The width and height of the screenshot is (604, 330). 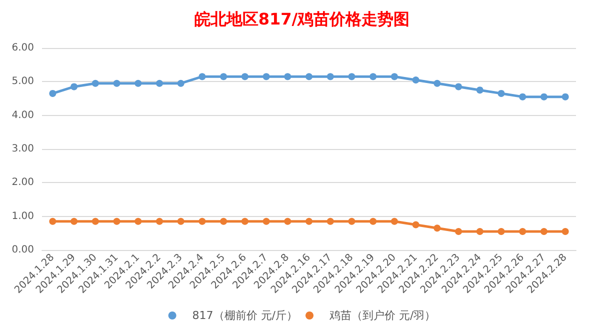 What do you see at coordinates (23, 149) in the screenshot?
I see `y-tick-label: 3.00` at bounding box center [23, 149].